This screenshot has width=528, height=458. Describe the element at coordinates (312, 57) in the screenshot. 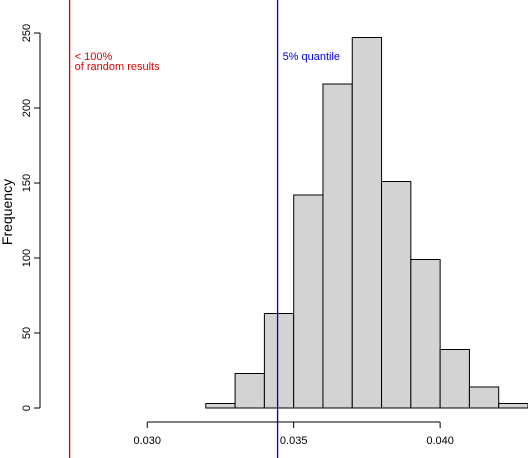

I see `reference-line-label: 5% quantile` at that location.